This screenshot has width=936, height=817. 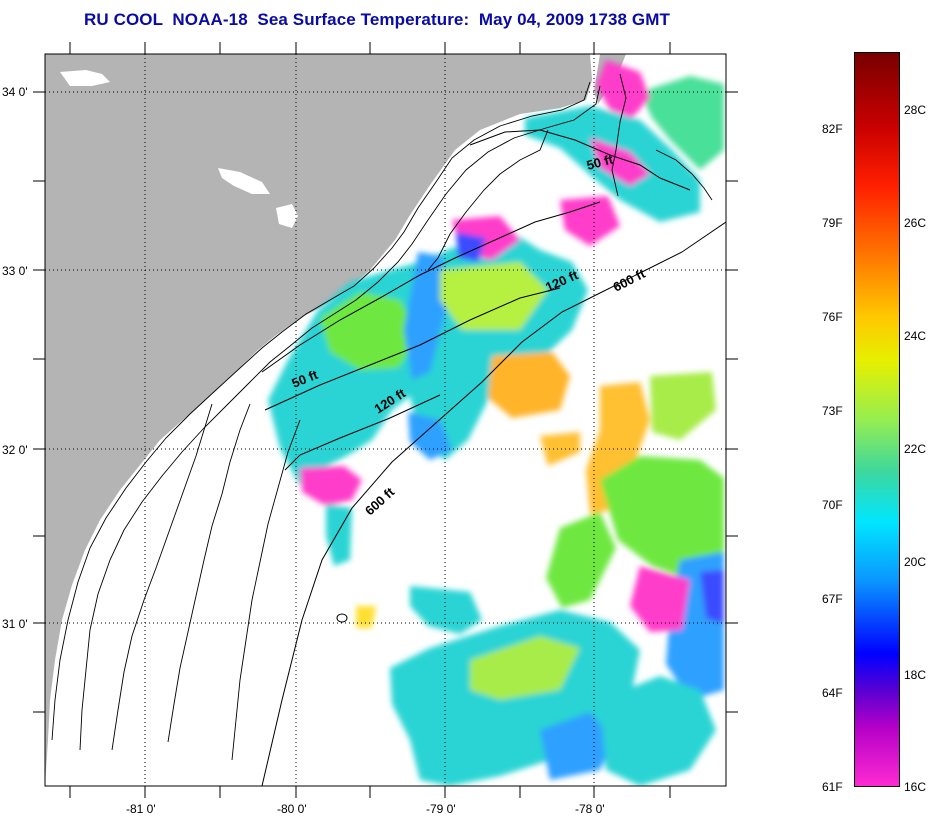 I want to click on lon-label: -81 0', so click(x=141, y=809).